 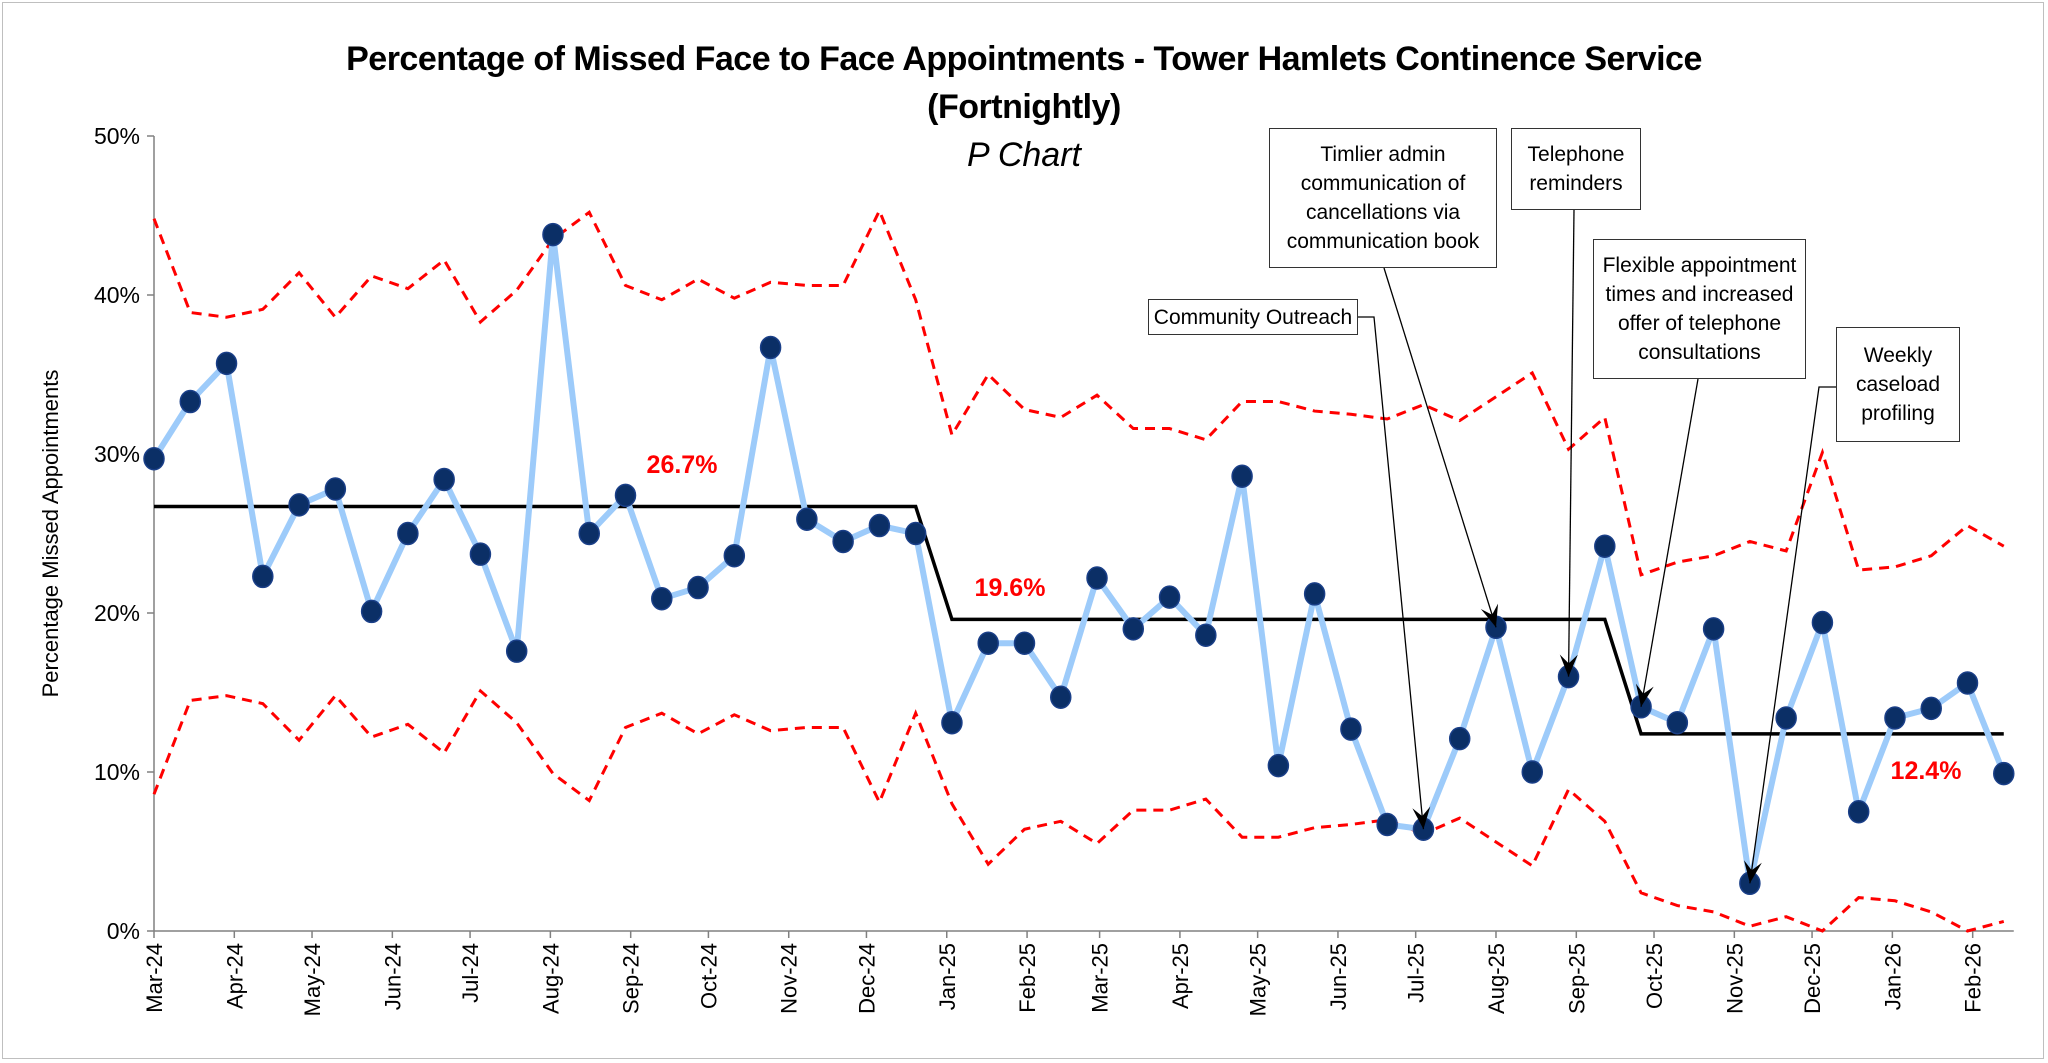 I want to click on x-tick-label: Jan-25, so click(x=947, y=976).